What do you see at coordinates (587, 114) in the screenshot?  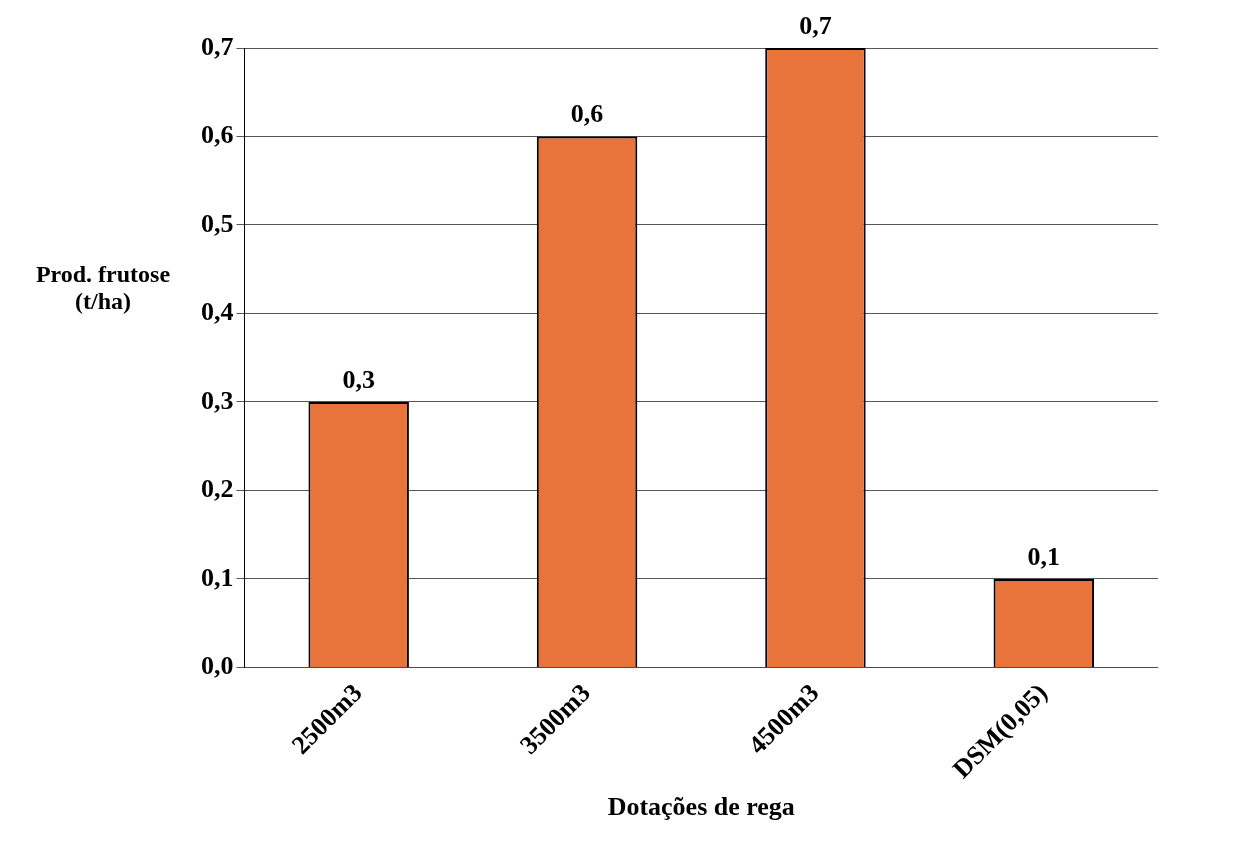 I see `data-label: 0,6` at bounding box center [587, 114].